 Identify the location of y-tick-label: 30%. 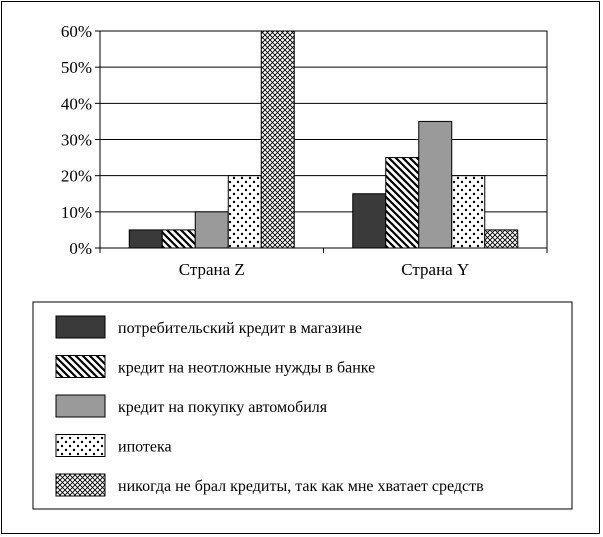
(76, 140).